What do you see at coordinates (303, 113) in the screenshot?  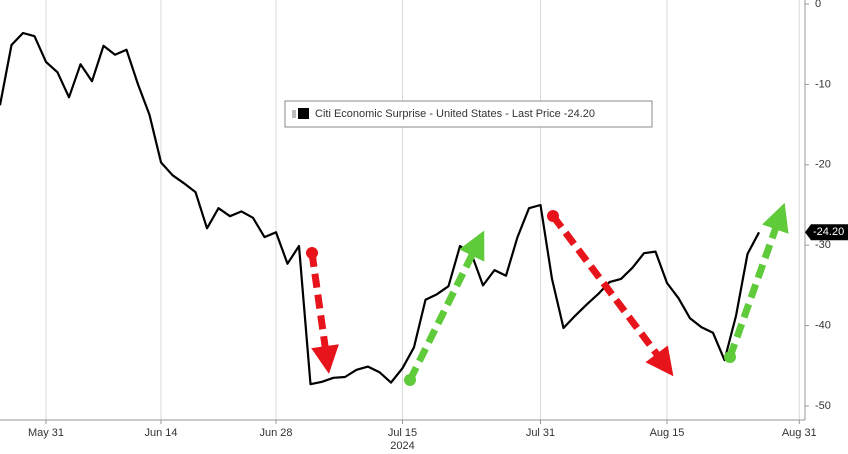 I see `legend-swatch` at bounding box center [303, 113].